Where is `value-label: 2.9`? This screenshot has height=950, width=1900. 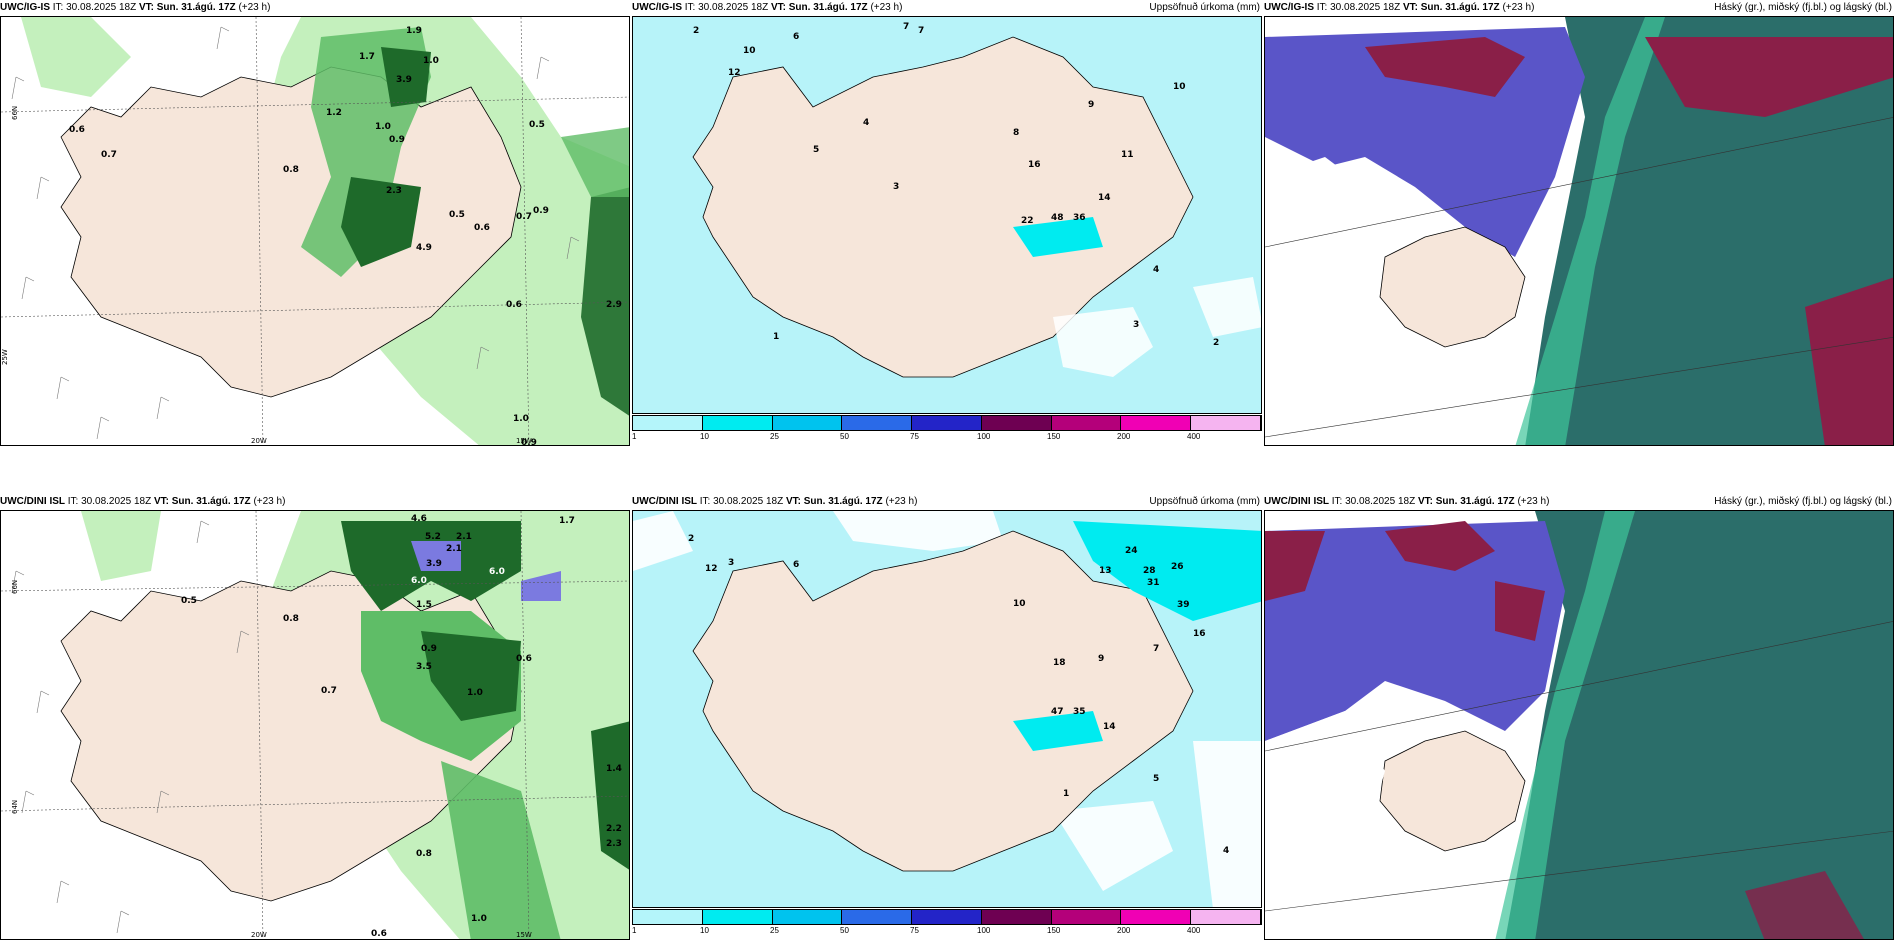
value-label: 2.9 is located at coordinates (614, 305).